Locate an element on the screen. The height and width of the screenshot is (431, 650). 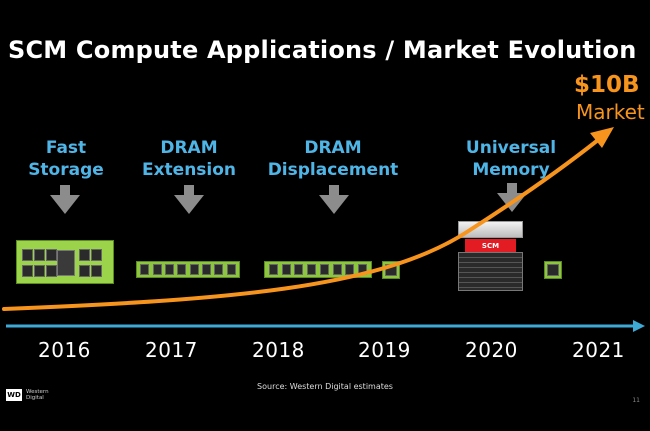
phase-dram-extension: DRAM Extension is located at coordinates (189, 159).